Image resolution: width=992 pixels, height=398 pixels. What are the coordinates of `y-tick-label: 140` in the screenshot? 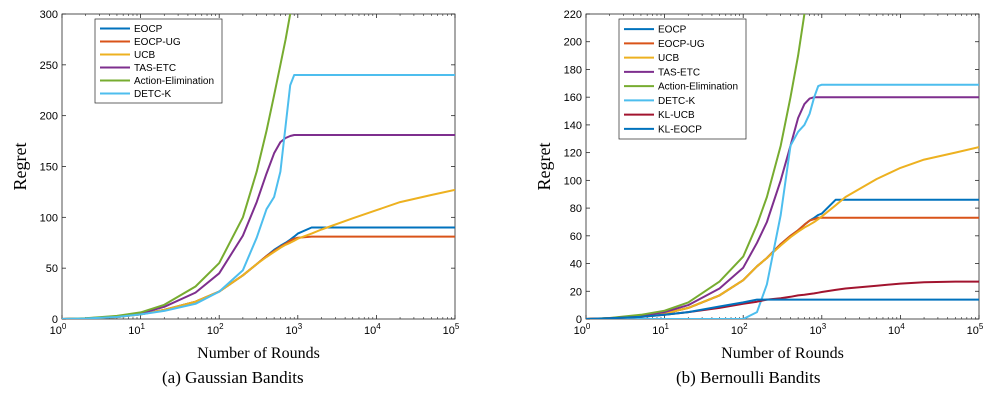 It's located at (573, 126).